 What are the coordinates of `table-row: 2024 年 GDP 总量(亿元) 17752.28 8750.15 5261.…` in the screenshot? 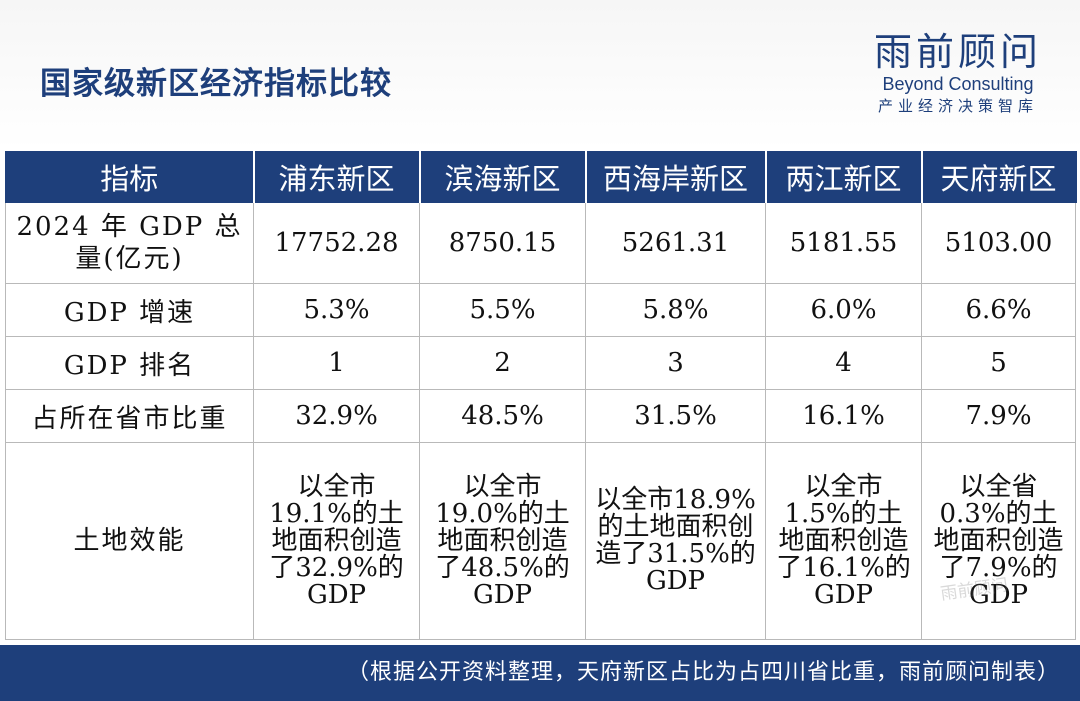 It's located at (540, 243).